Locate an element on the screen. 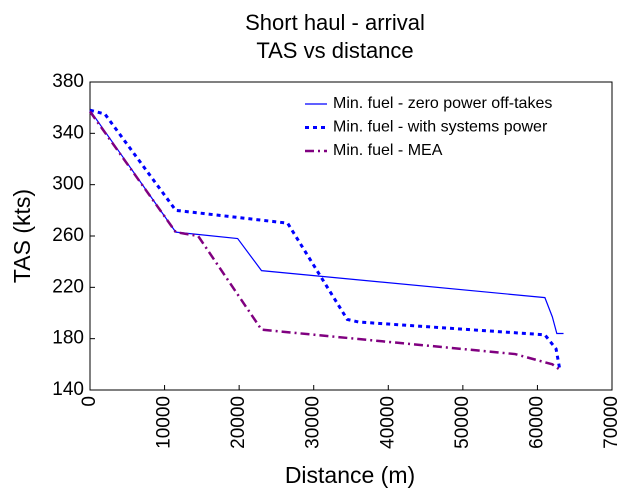 Image resolution: width=629 pixels, height=491 pixels. y-tick-label: 180 is located at coordinates (68, 338).